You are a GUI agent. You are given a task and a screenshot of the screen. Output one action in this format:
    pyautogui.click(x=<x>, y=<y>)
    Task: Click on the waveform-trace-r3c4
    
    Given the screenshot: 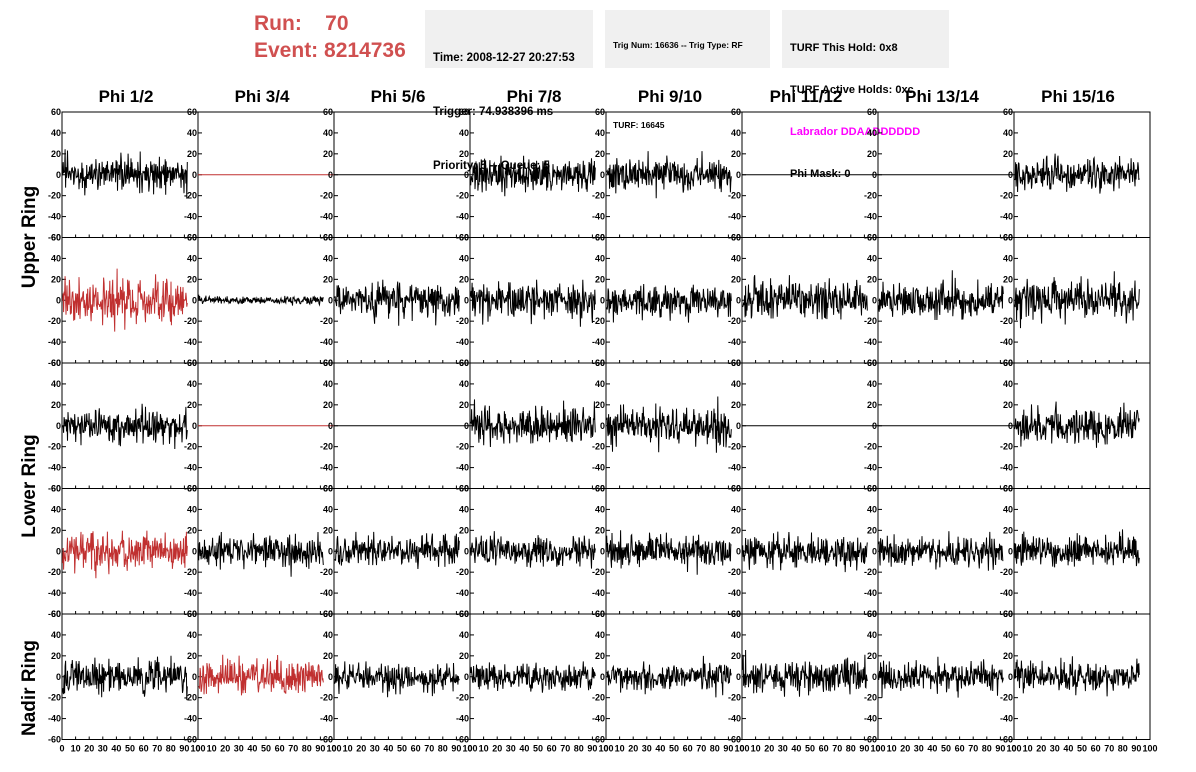 What is the action you would take?
    pyautogui.click(x=669, y=552)
    